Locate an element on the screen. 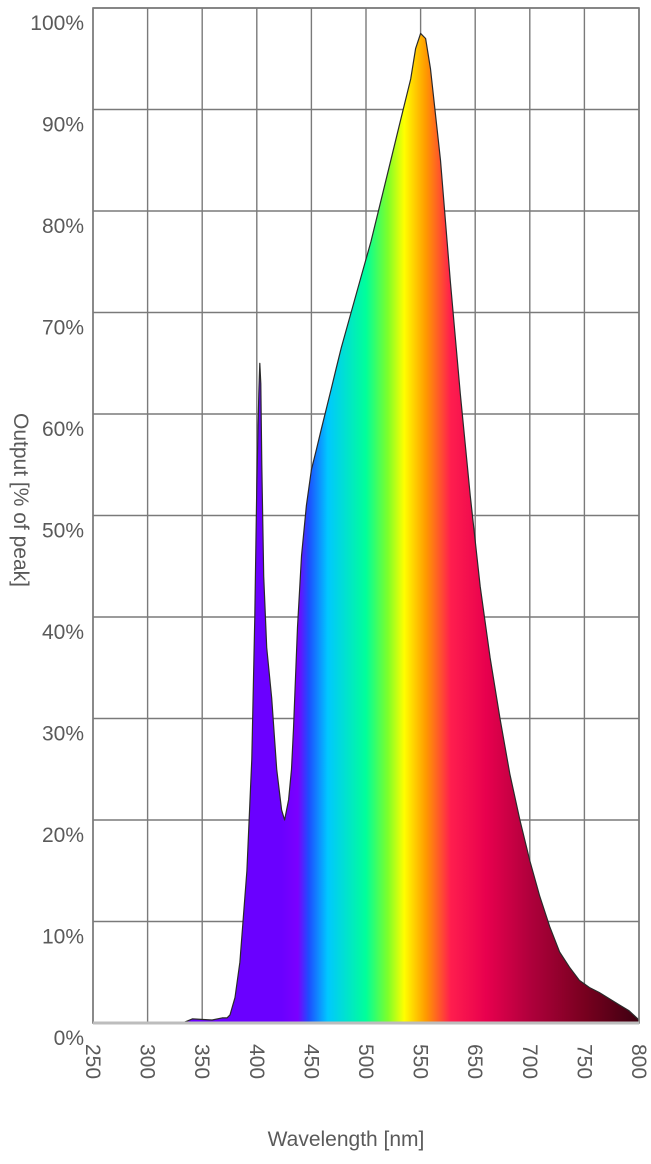 Image resolution: width=651 pixels, height=1164 pixels. x-tick-label: 400 is located at coordinates (256, 1061).